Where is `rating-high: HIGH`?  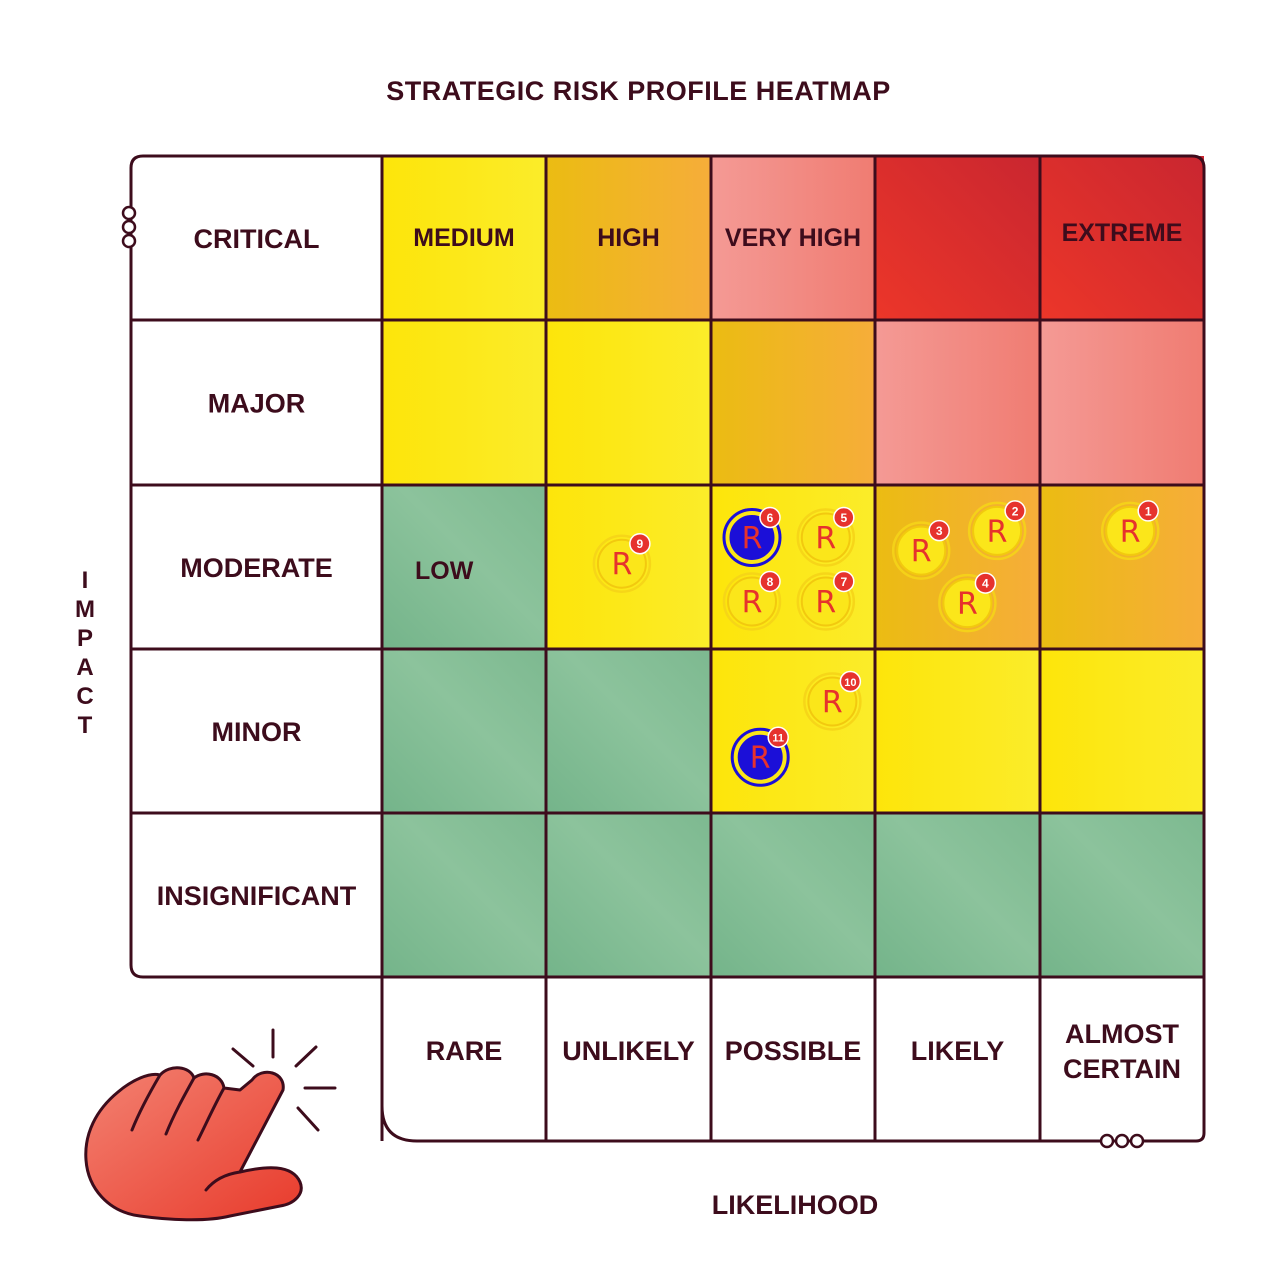
rating-high: HIGH is located at coordinates (628, 238).